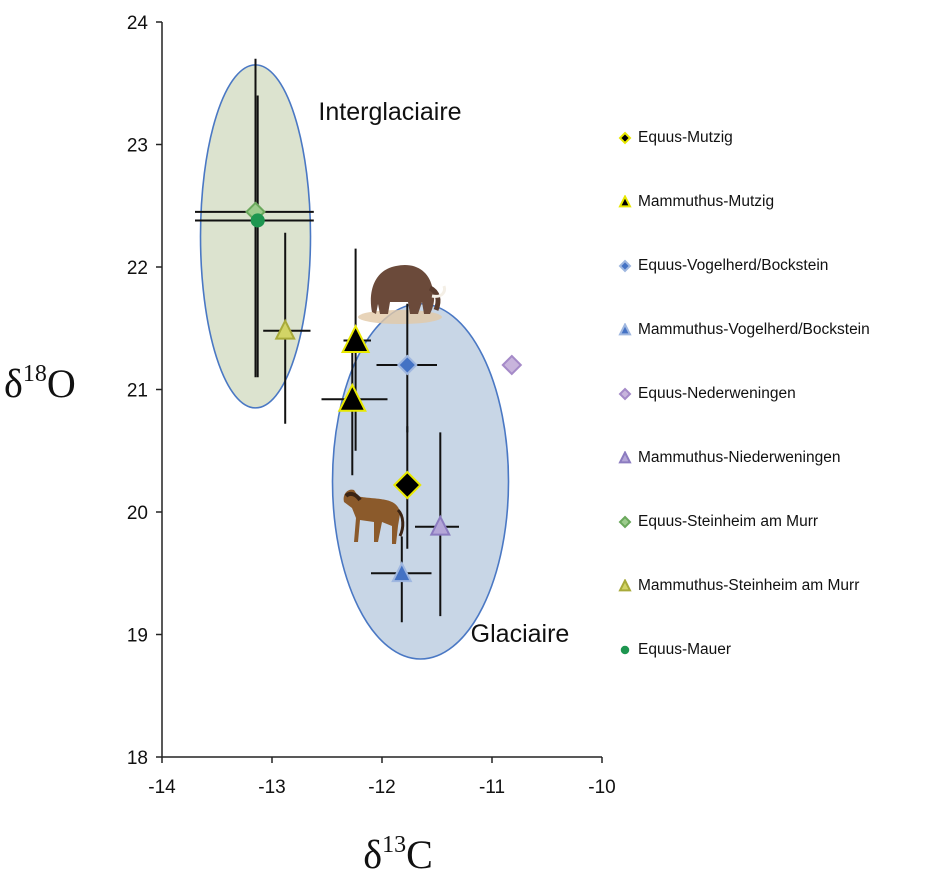 This screenshot has height=875, width=934. I want to click on legend-item: Mammuthus-Steinheim am Murr, so click(738, 586).